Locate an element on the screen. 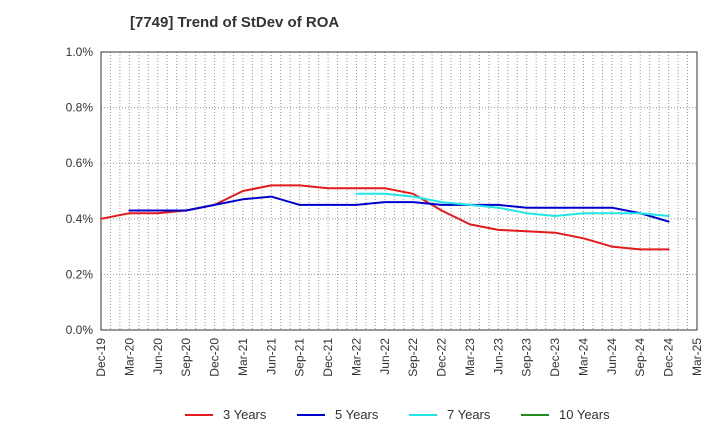 This screenshot has width=720, height=445. x-tick-label: Mar-25 is located at coordinates (697, 357).